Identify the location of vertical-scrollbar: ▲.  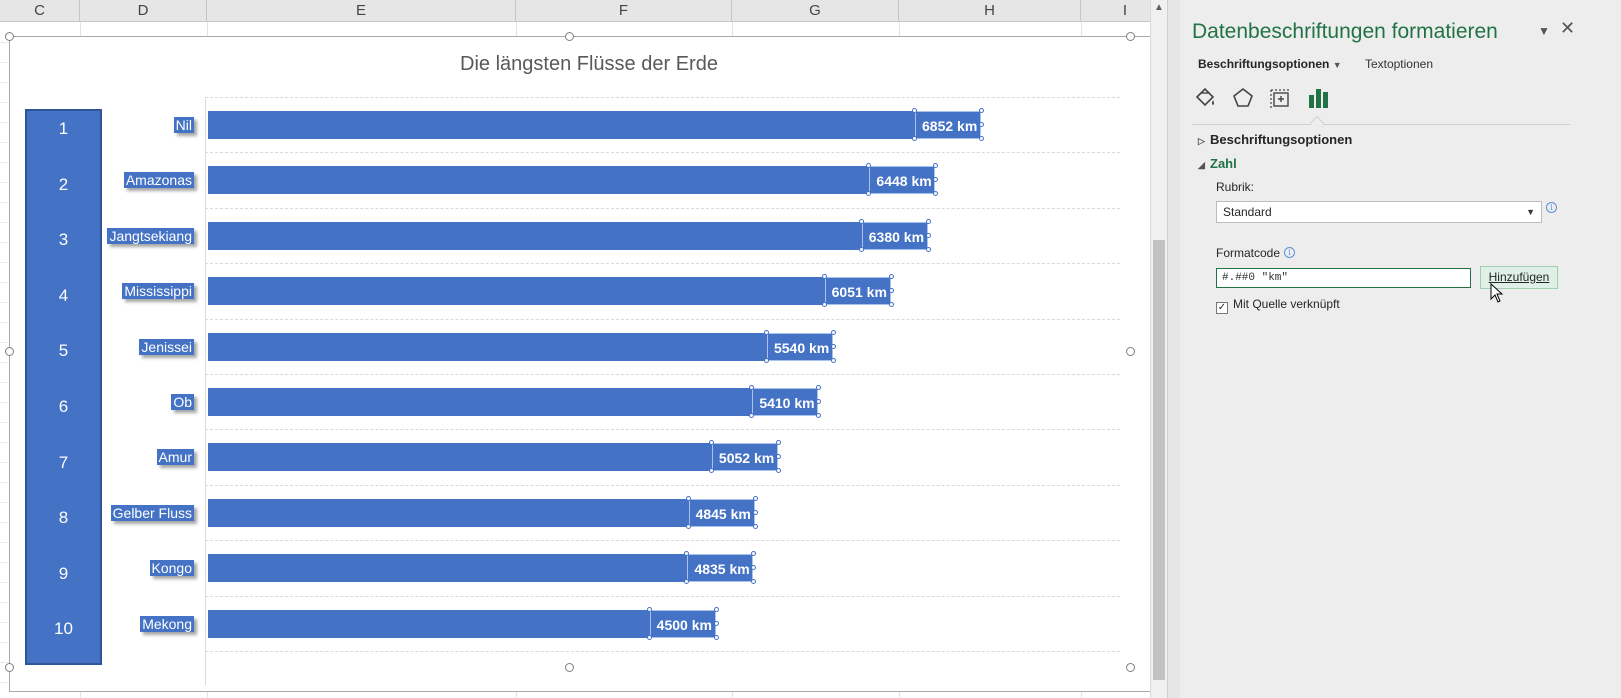
(1158, 349).